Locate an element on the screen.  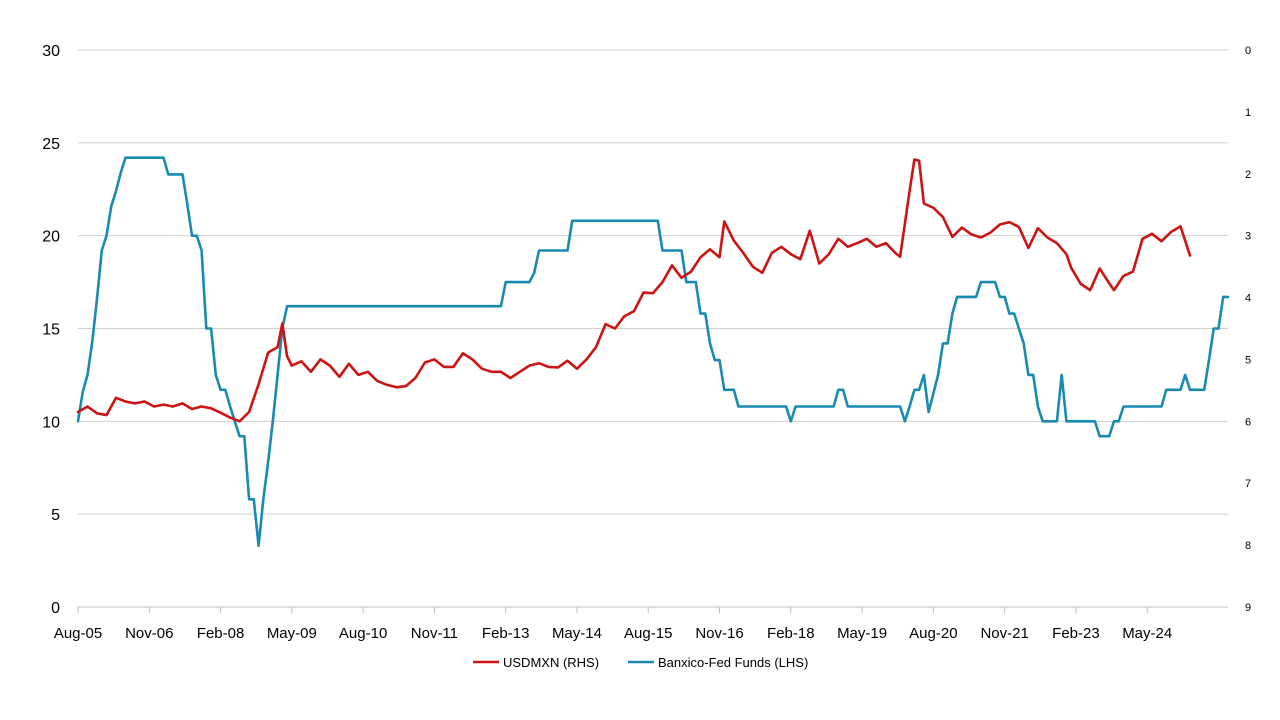
left-tick-label: 20 is located at coordinates (51, 237).